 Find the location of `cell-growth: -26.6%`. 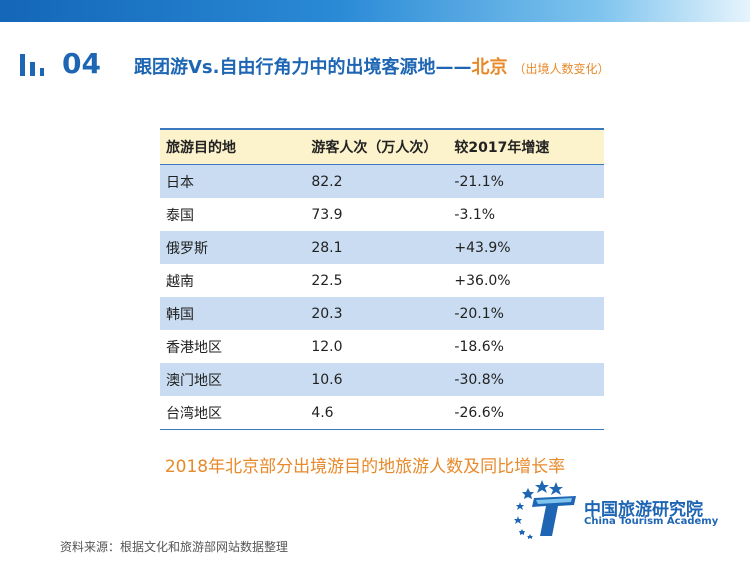

cell-growth: -26.6% is located at coordinates (526, 413).